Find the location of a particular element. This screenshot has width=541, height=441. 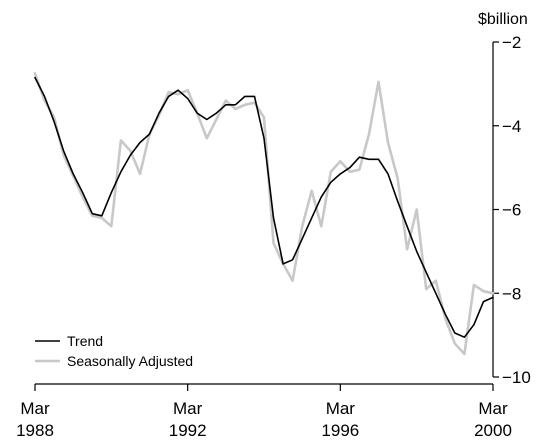

y-tick-label: −6 is located at coordinates (511, 210).